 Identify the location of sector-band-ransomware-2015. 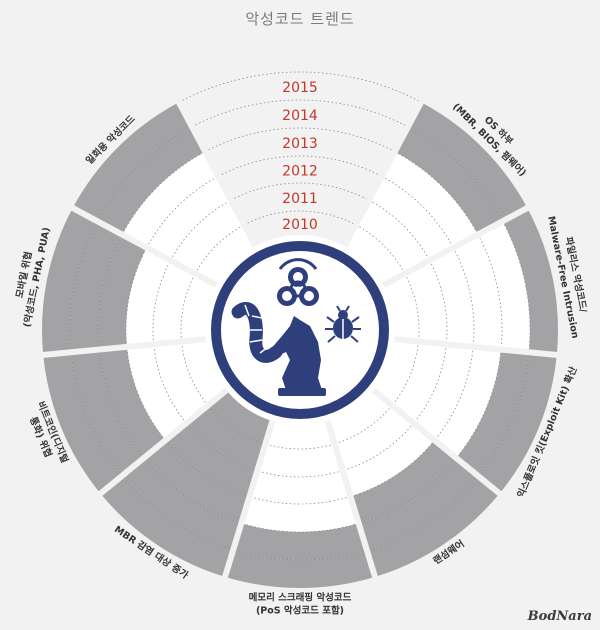
(433, 526).